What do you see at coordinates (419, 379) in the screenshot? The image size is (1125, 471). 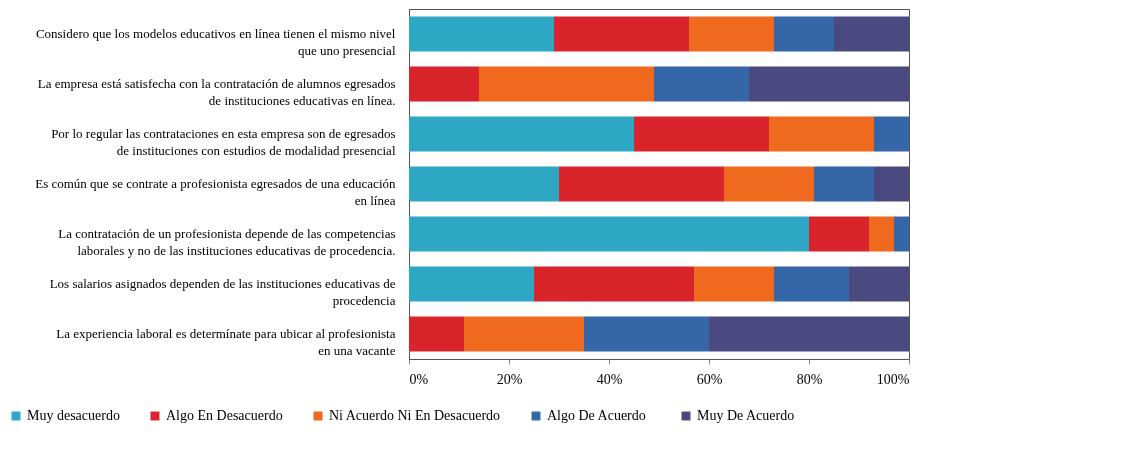 I see `x-tick-label: 0%` at bounding box center [419, 379].